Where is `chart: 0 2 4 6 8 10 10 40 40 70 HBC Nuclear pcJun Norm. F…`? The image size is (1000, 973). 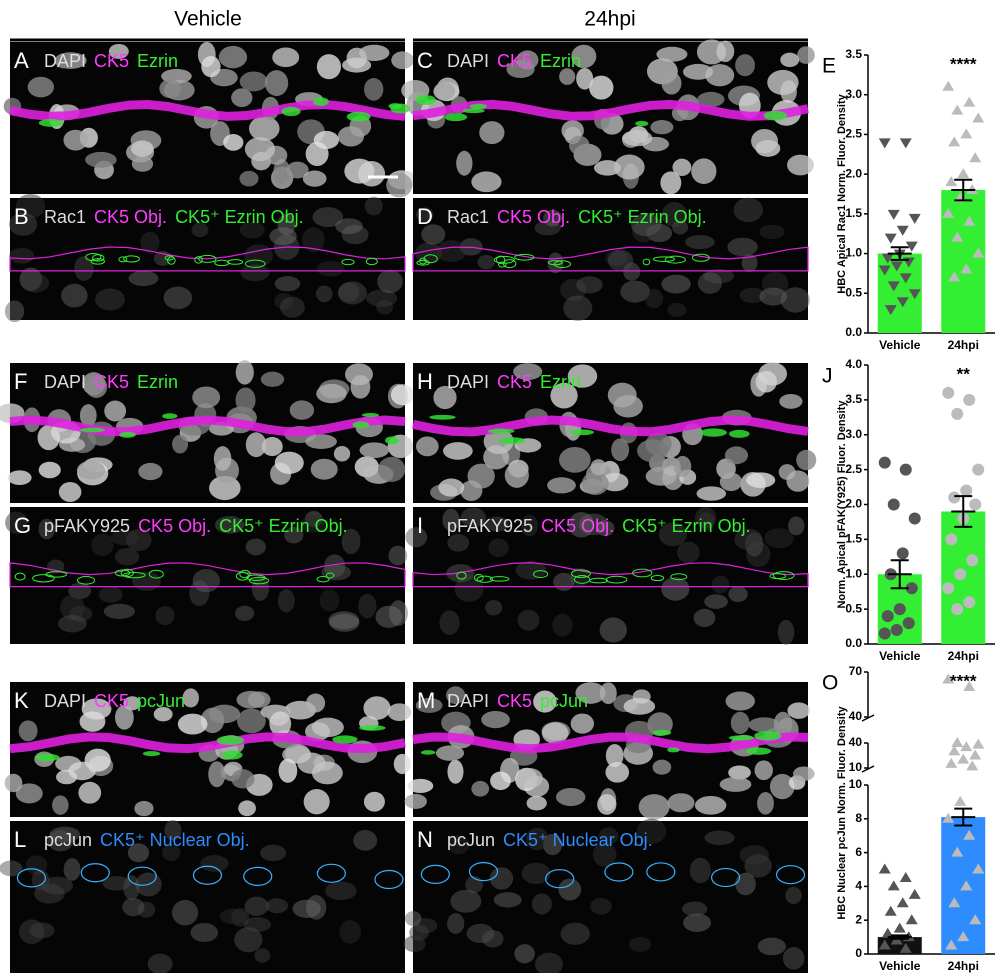
chart: 0 2 4 6 8 10 10 40 40 70 HBC Nuclear pcJun Norm. F… is located at coordinates (908, 818).